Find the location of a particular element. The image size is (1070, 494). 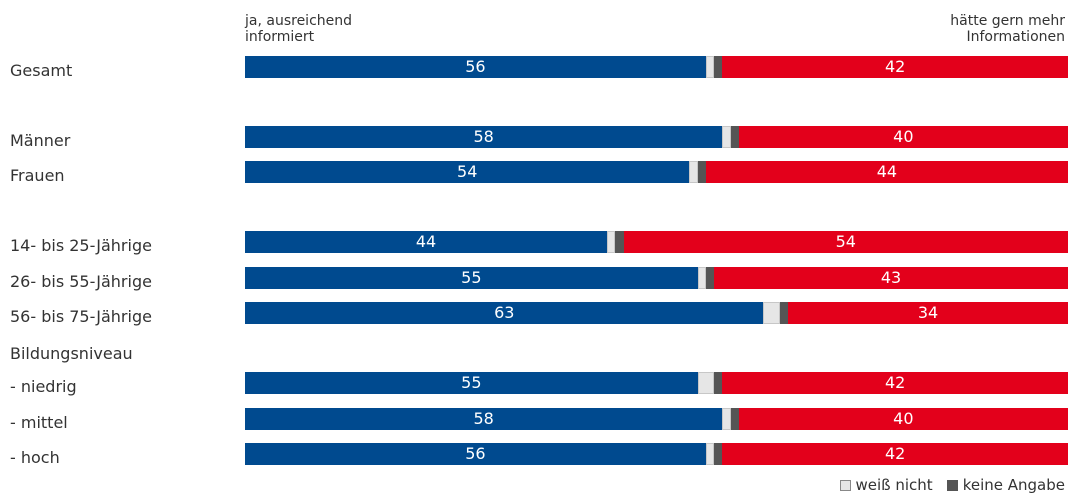

legend: weiß nicht keine Angabe is located at coordinates (952, 485).